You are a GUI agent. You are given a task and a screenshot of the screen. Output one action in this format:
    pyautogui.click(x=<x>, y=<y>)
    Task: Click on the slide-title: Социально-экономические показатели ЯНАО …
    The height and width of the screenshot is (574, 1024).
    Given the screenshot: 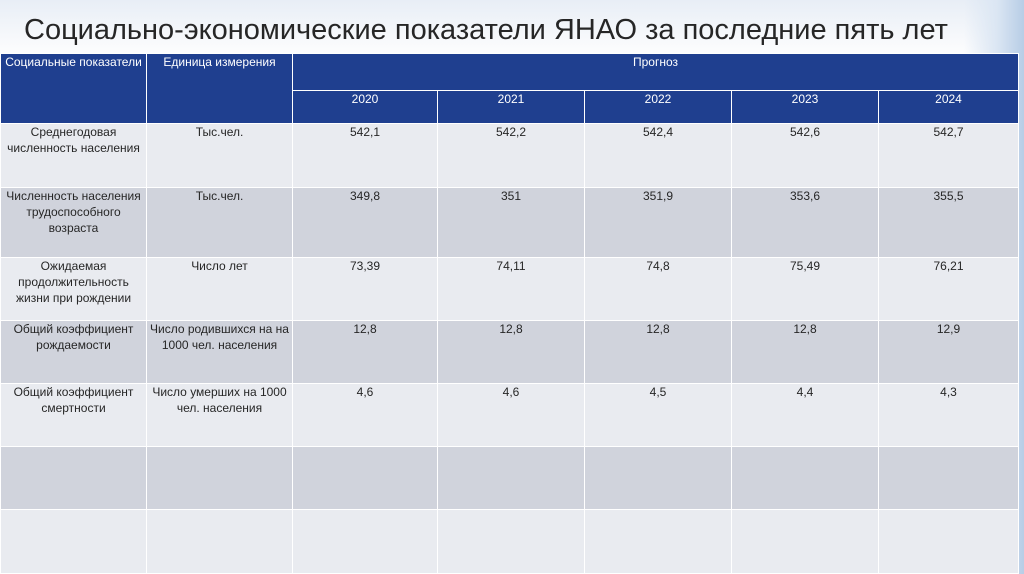 What is the action you would take?
    pyautogui.click(x=486, y=30)
    